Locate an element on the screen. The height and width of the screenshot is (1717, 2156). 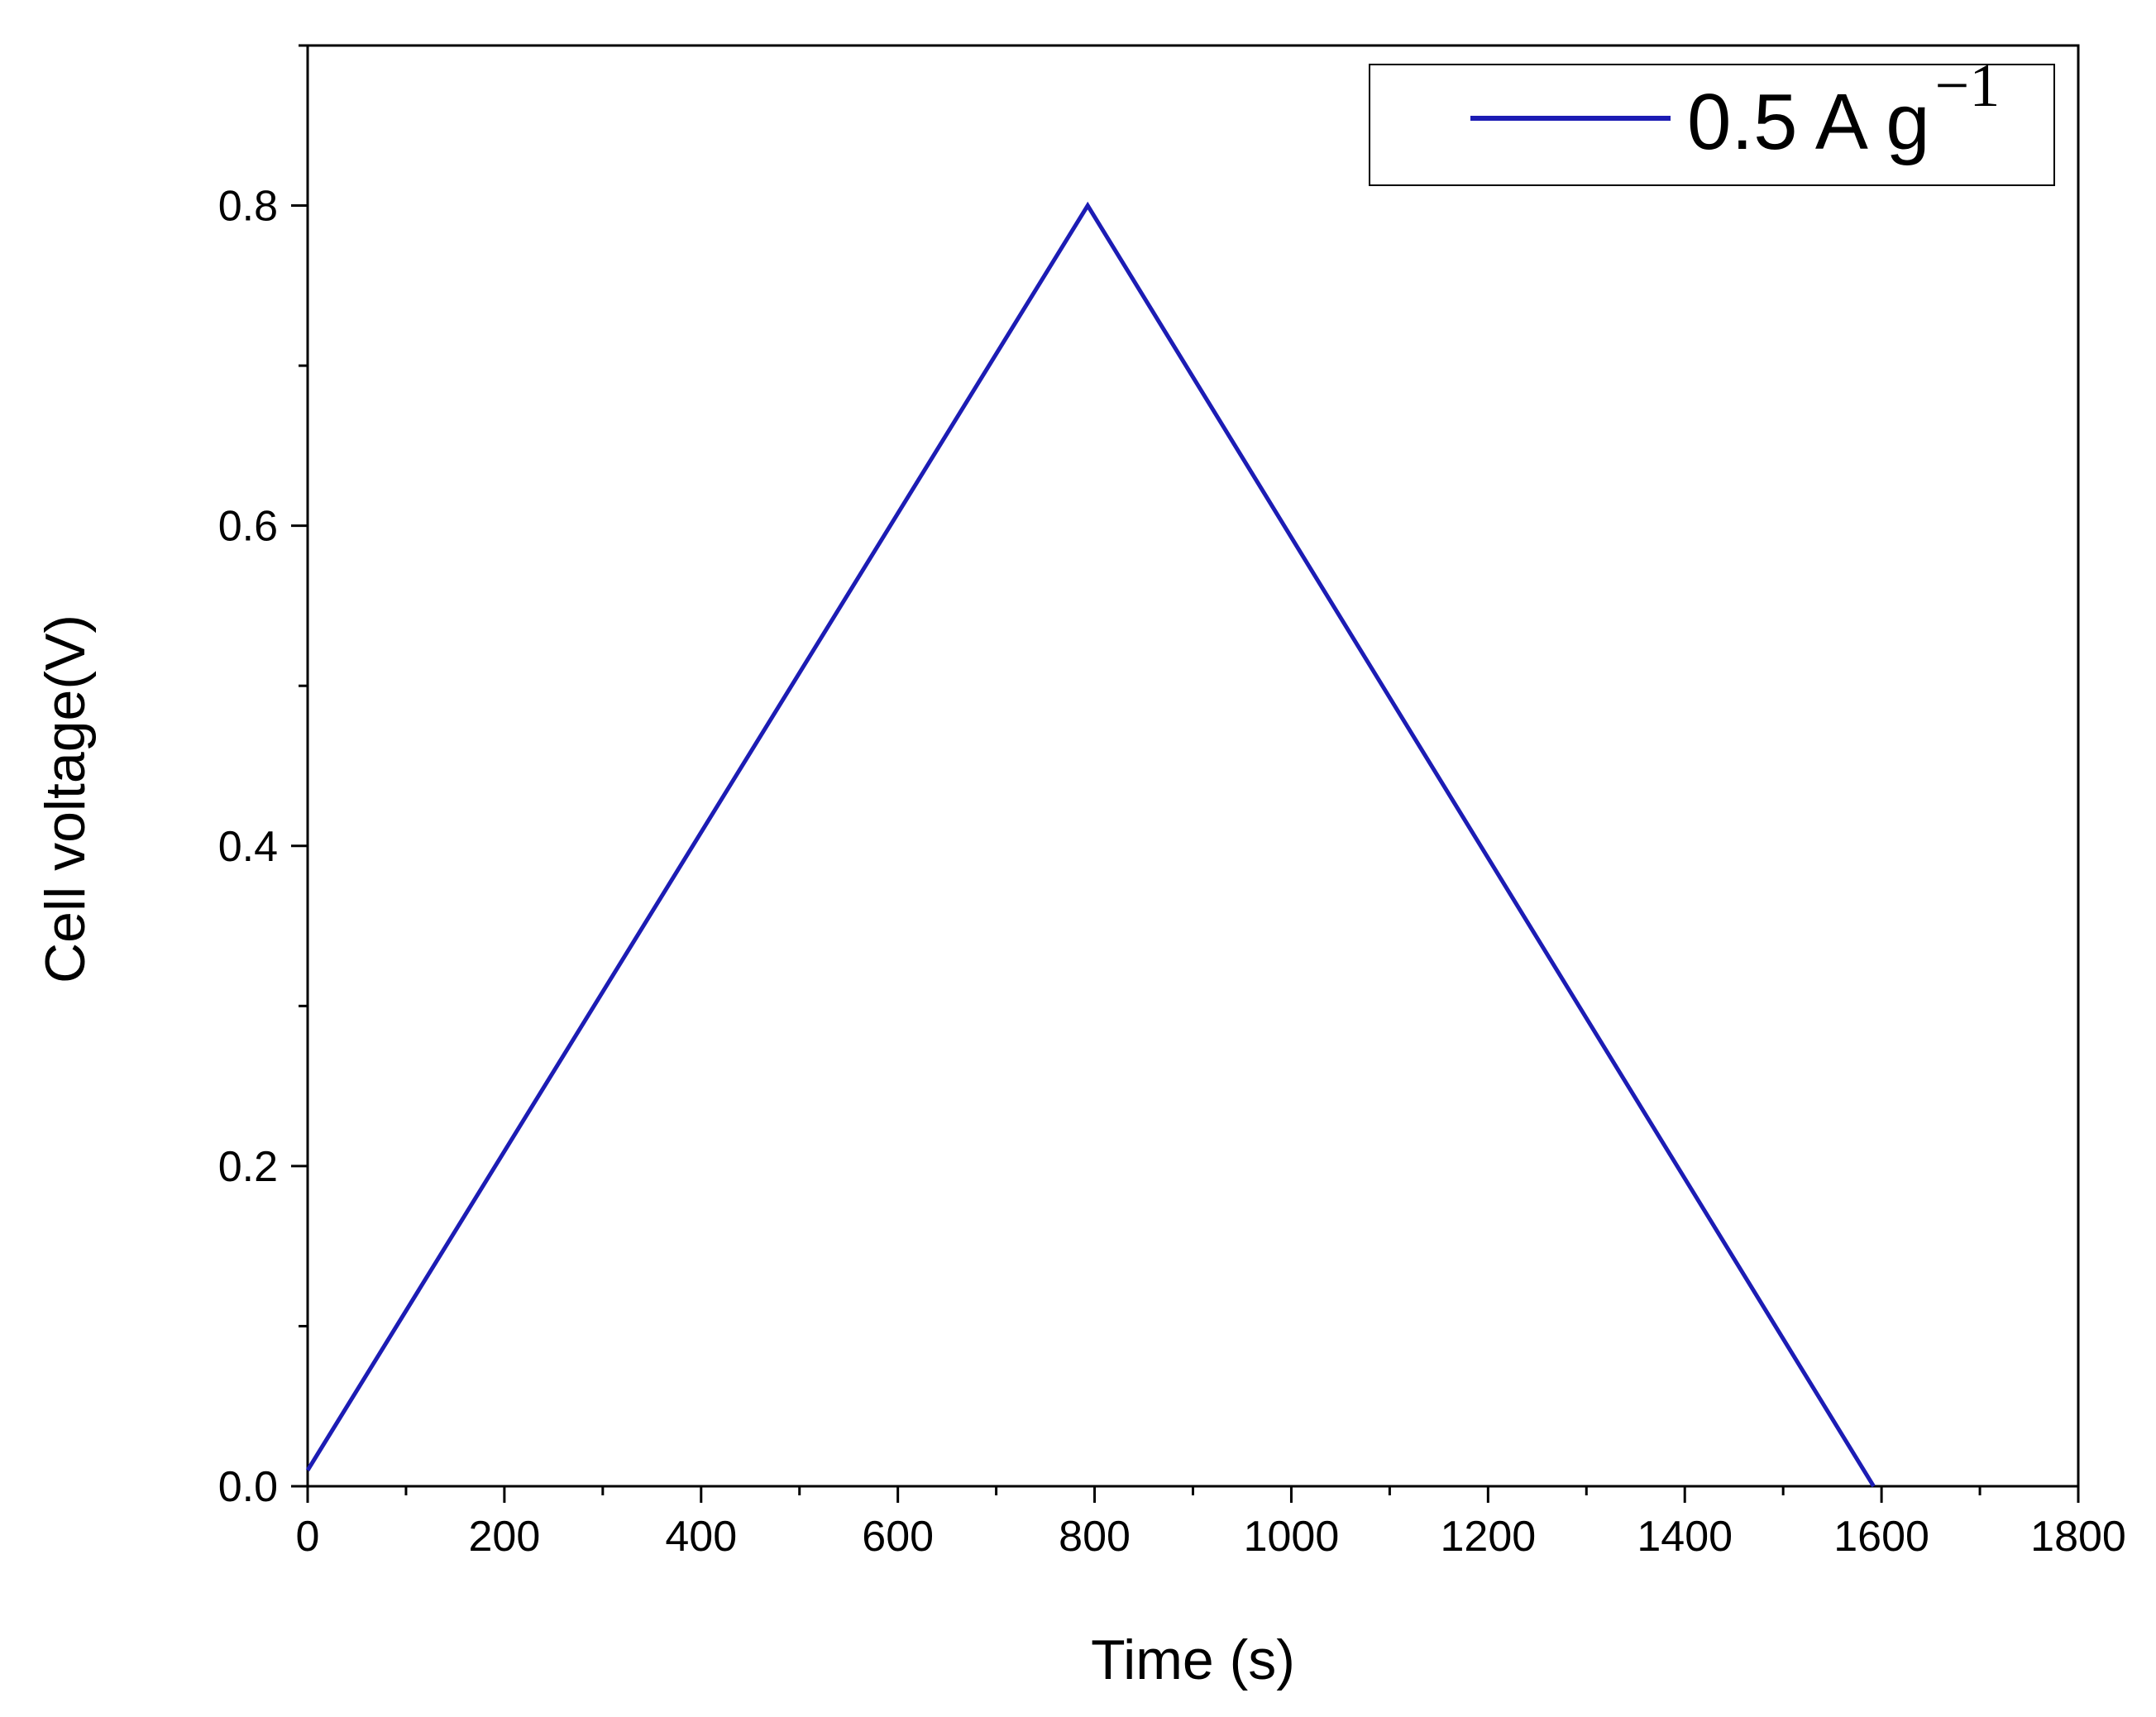
y-tick-label: 0.6 is located at coordinates (248, 527).